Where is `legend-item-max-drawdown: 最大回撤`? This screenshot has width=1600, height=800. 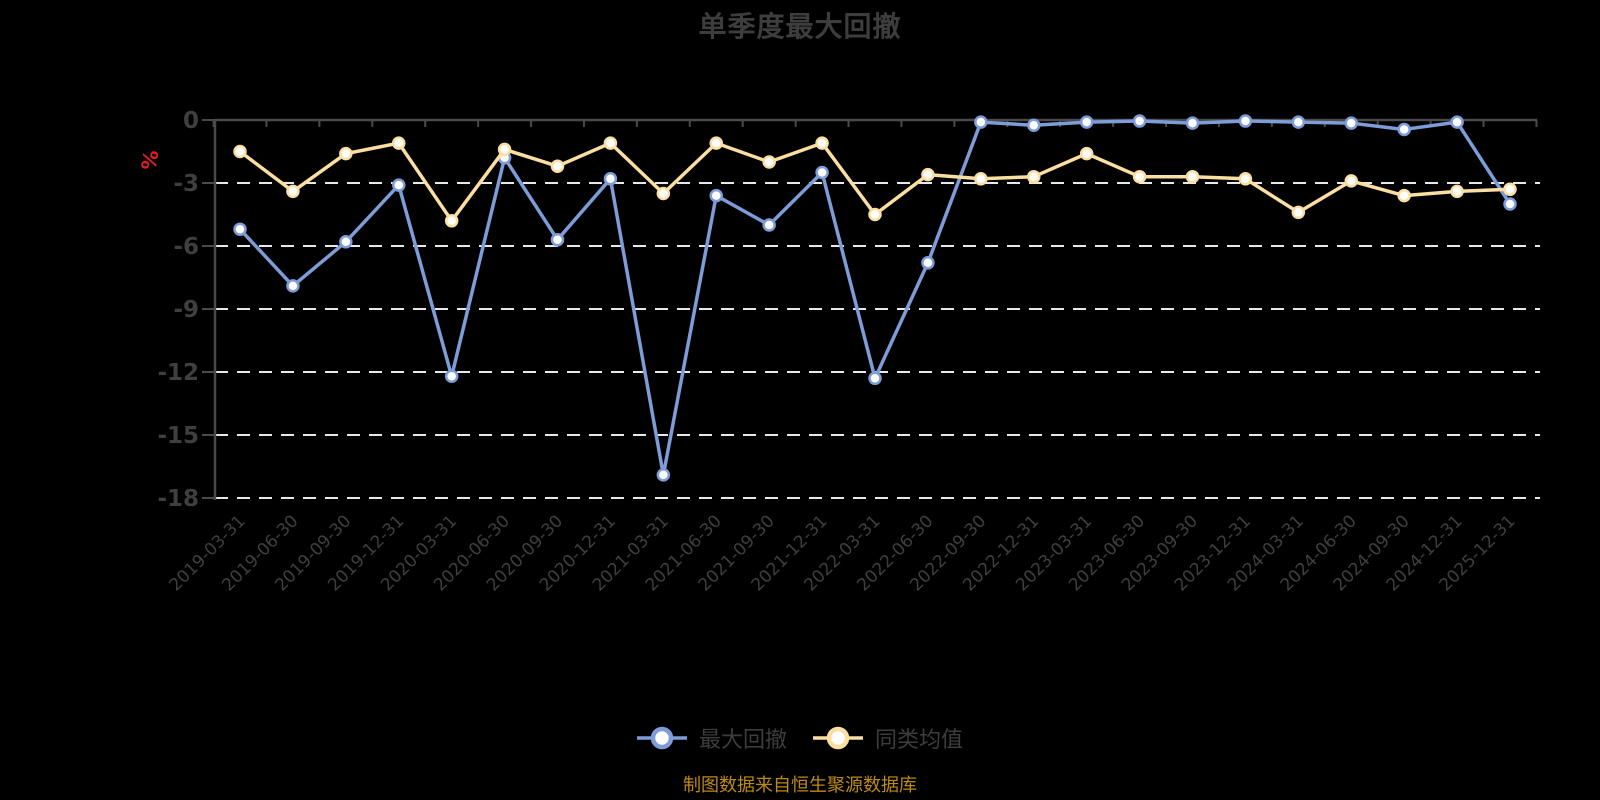 legend-item-max-drawdown: 最大回撤 is located at coordinates (711, 738).